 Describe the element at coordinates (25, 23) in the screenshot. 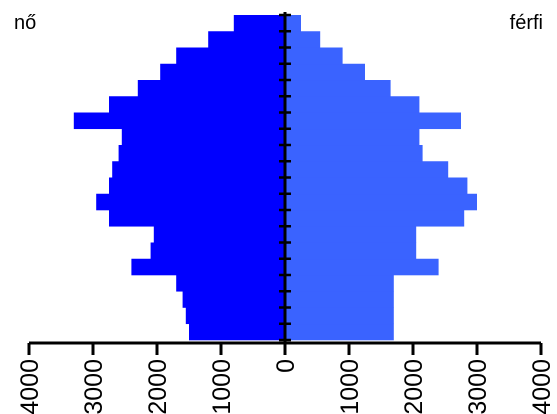

I see `female-label: nő` at that location.